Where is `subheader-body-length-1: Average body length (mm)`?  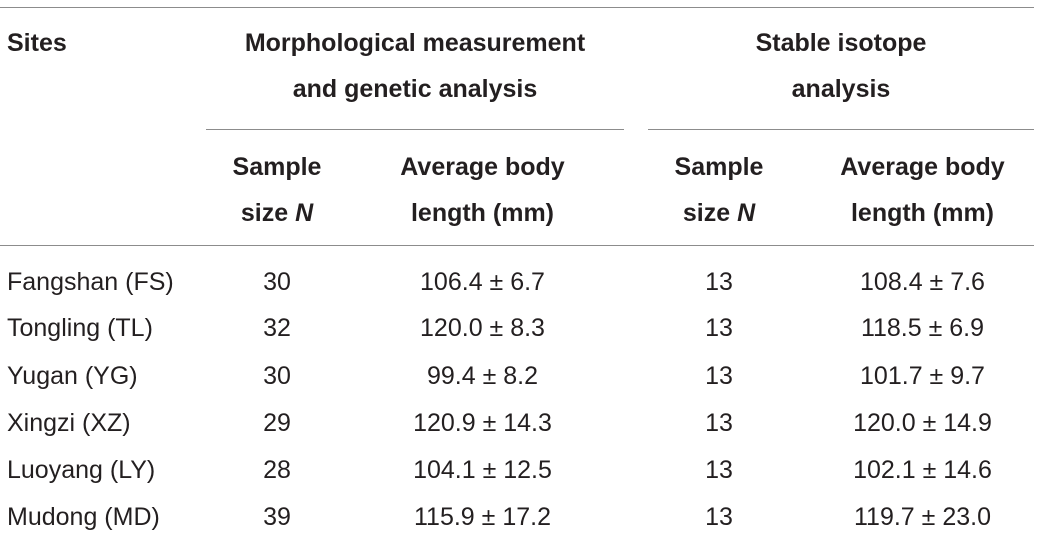
subheader-body-length-1: Average body length (mm) is located at coordinates (482, 190).